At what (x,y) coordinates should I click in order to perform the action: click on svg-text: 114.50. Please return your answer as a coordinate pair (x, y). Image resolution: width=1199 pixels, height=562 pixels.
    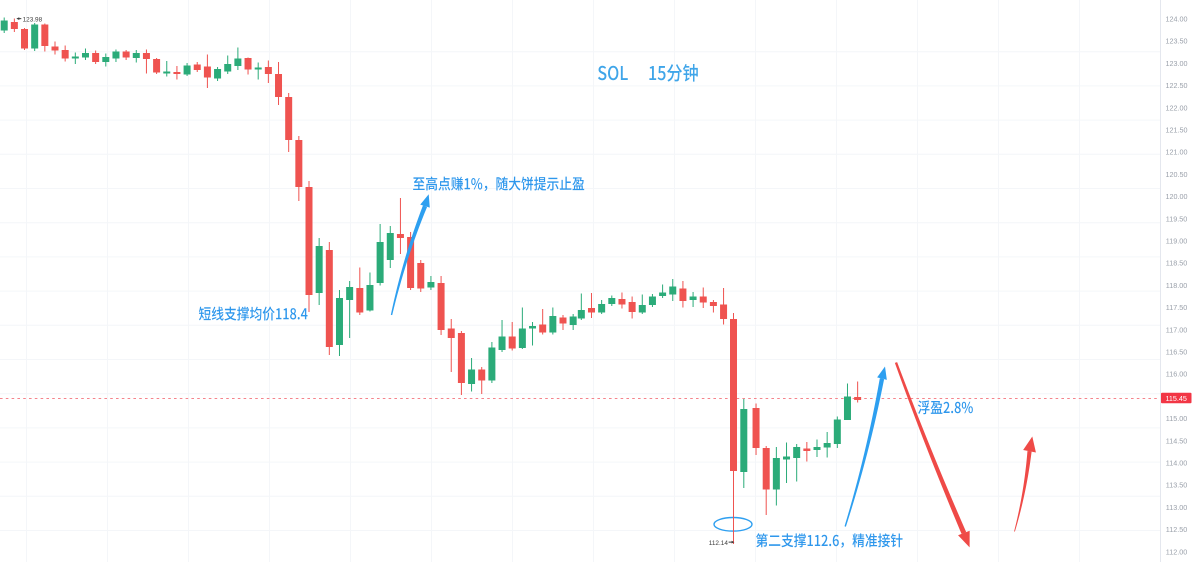
    Looking at the image, I should click on (1176, 440).